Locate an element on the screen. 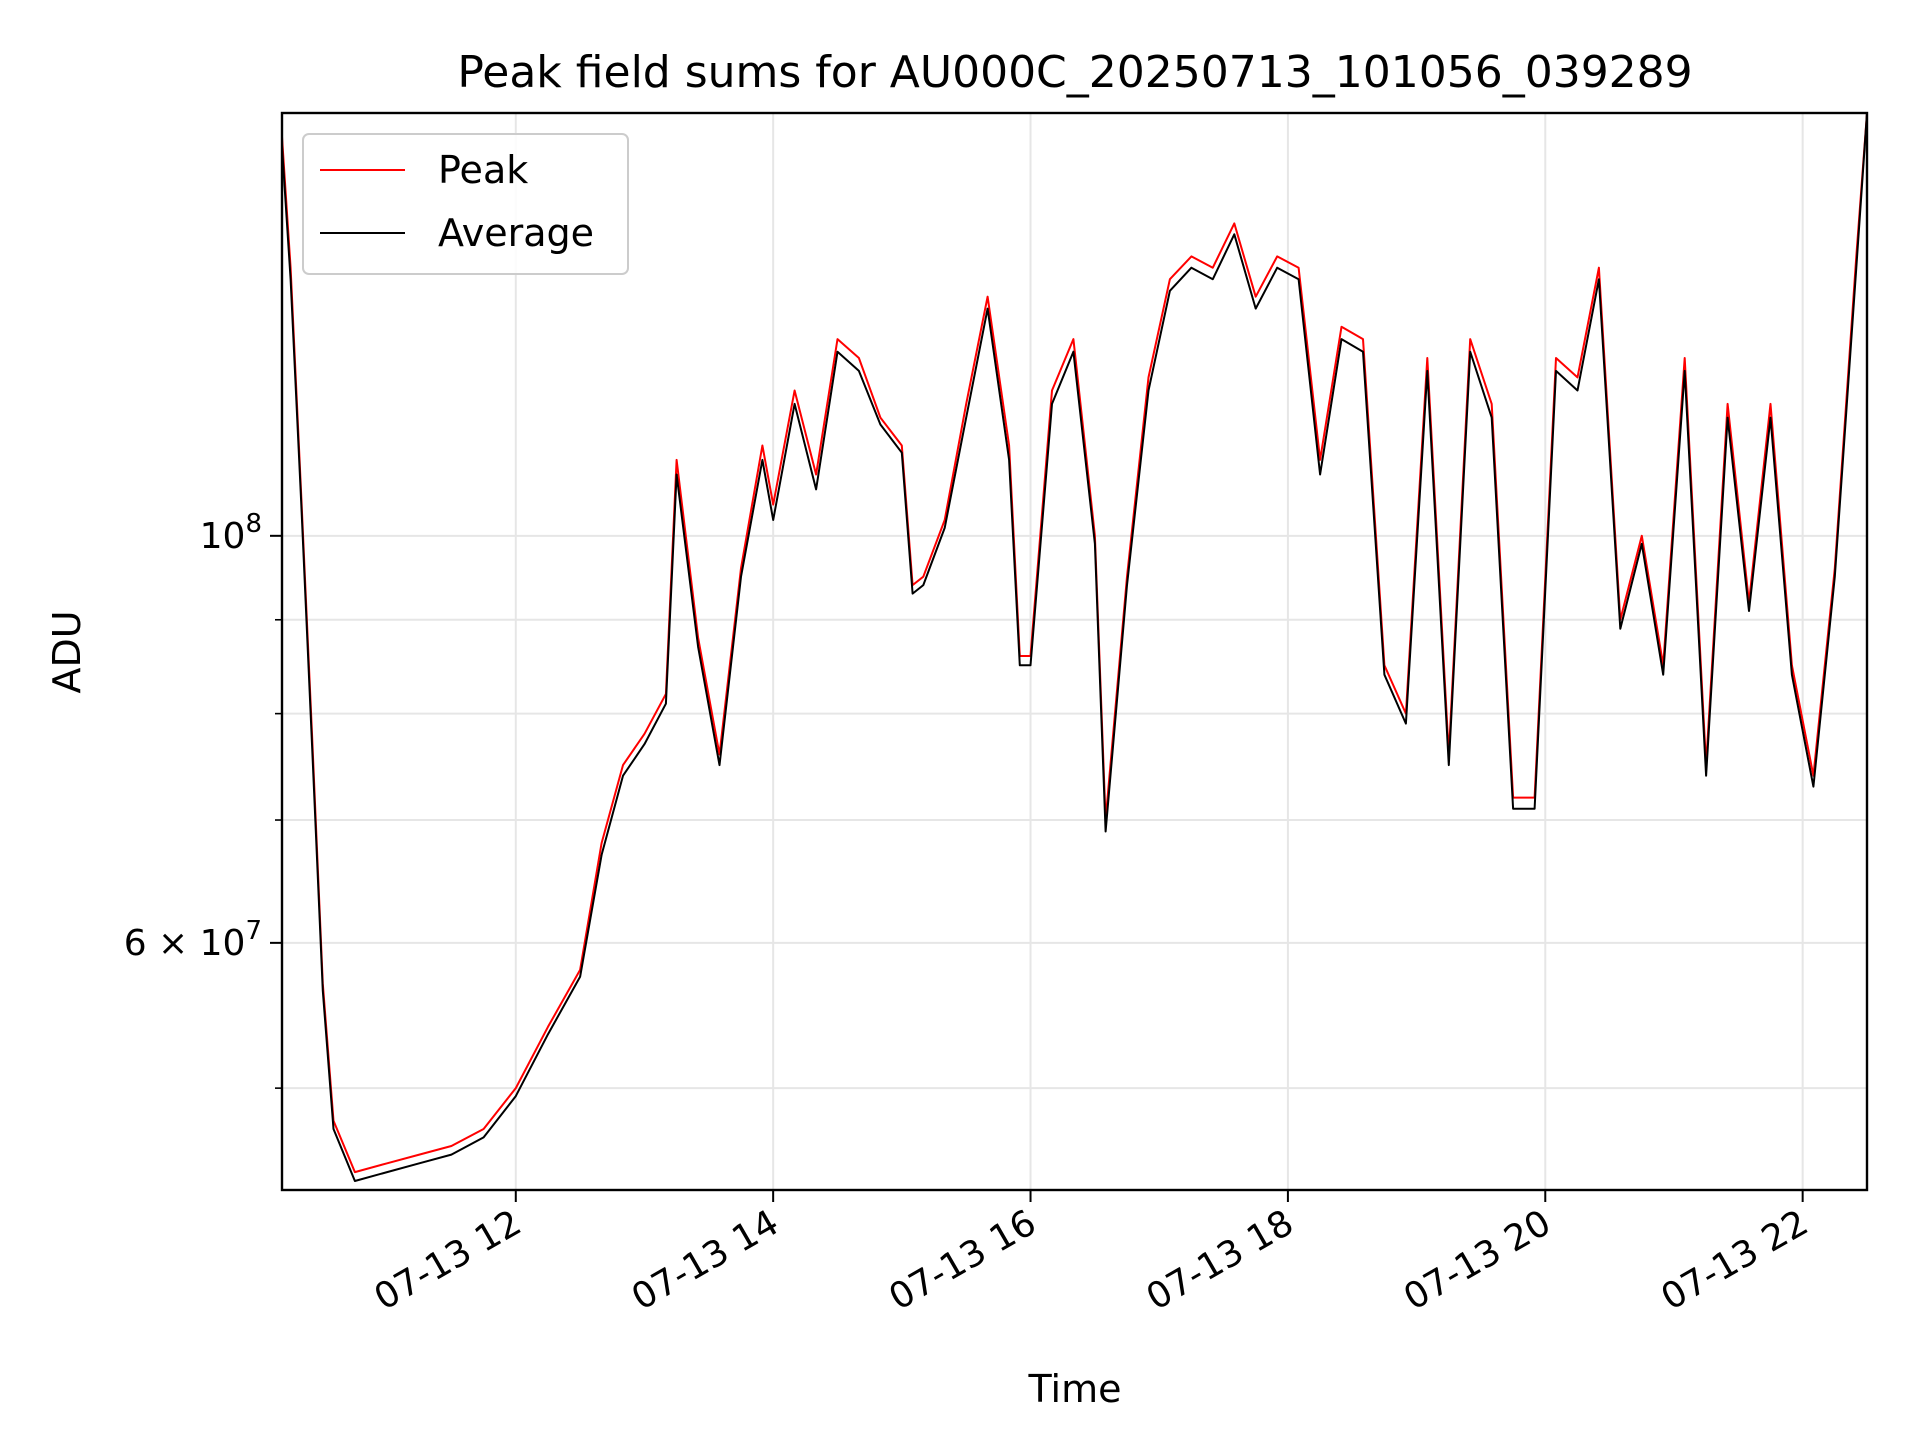  legend: Peak Average is located at coordinates (465, 204).